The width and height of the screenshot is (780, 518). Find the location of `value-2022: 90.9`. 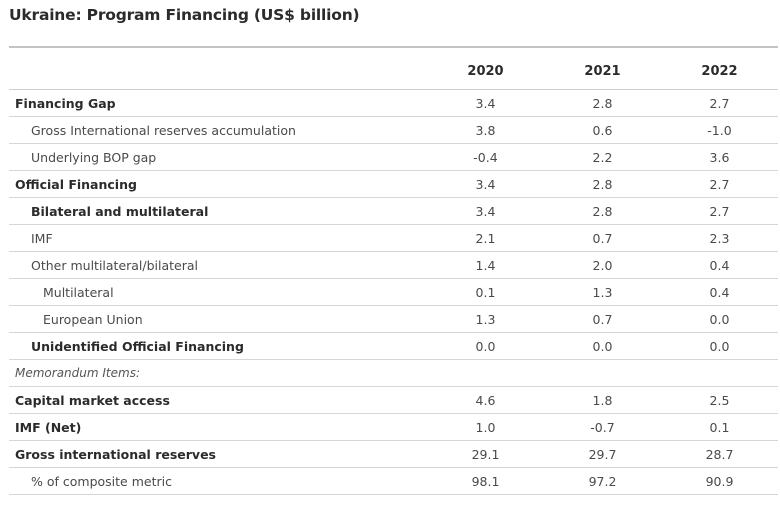

value-2022: 90.9 is located at coordinates (719, 481).